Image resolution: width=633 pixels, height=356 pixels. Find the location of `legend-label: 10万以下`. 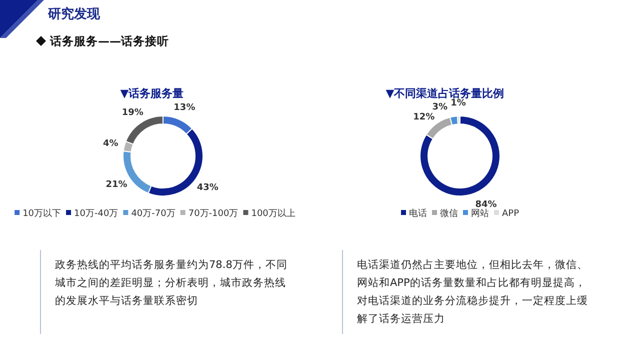

legend-label: 10万以下 is located at coordinates (42, 213).